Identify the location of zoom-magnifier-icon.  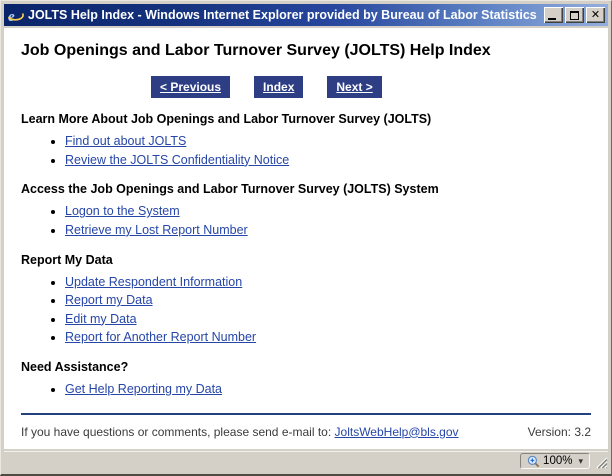
(533, 461).